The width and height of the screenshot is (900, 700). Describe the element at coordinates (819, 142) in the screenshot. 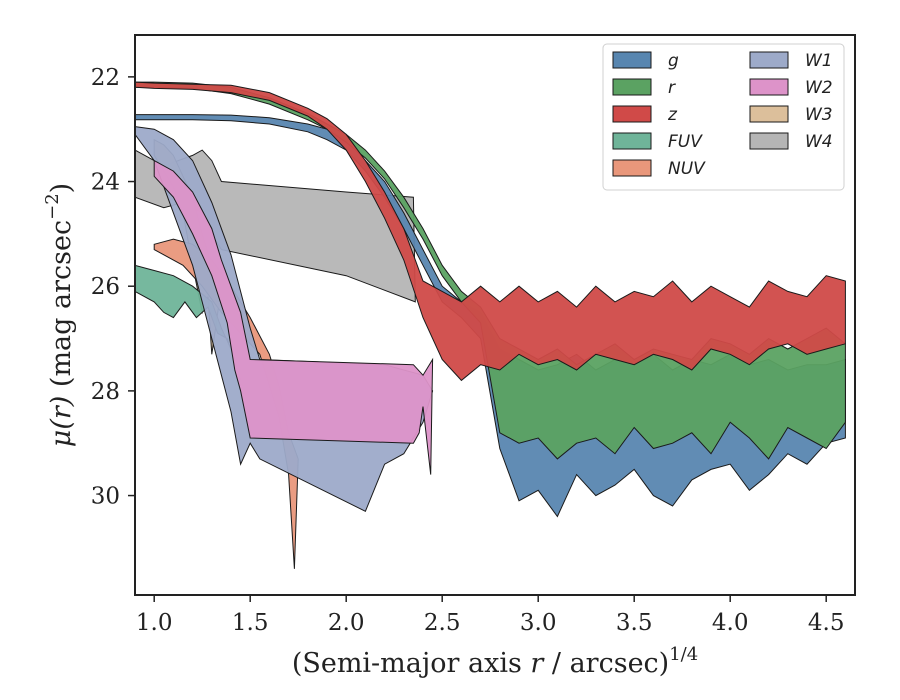

I see `legend-label: W4` at that location.